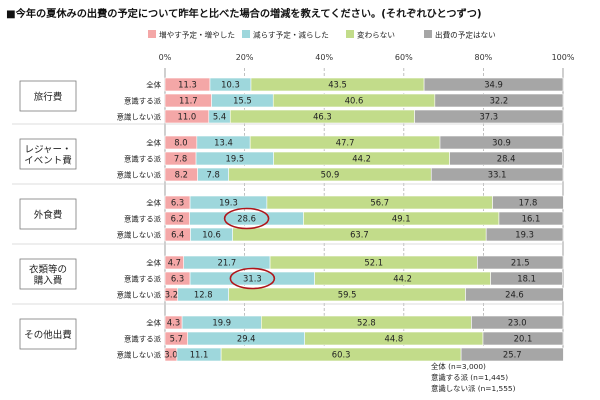 The height and width of the screenshot is (400, 600). Describe the element at coordinates (291, 35) in the screenshot. I see `legend-label-1: 減らす予定・減らした` at that location.